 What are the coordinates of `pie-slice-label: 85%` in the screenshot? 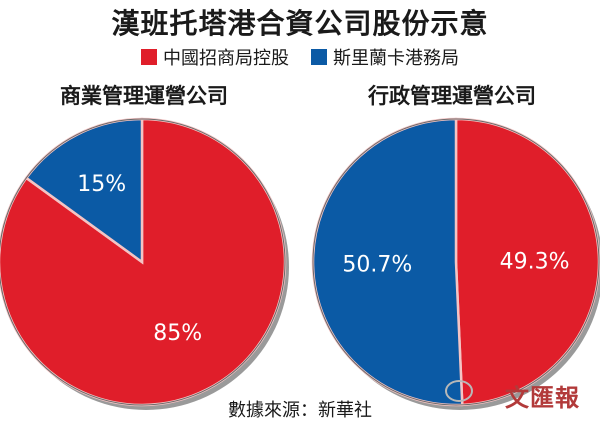 It's located at (177, 333).